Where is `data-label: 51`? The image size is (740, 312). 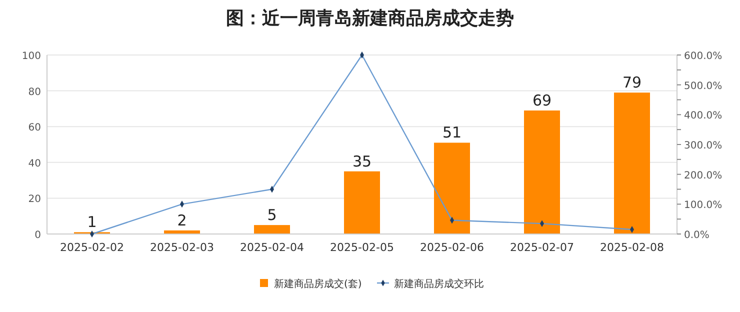 data-label: 51 is located at coordinates (452, 133).